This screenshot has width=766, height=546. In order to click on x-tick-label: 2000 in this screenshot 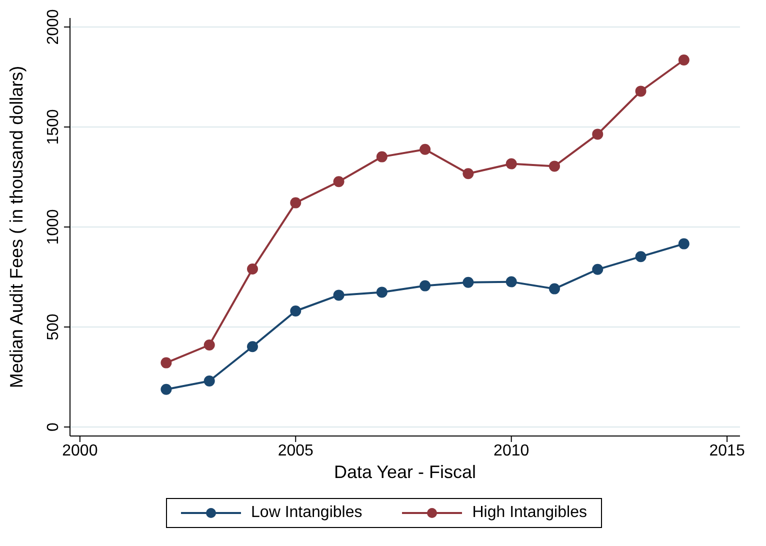, I will do `click(80, 451)`.